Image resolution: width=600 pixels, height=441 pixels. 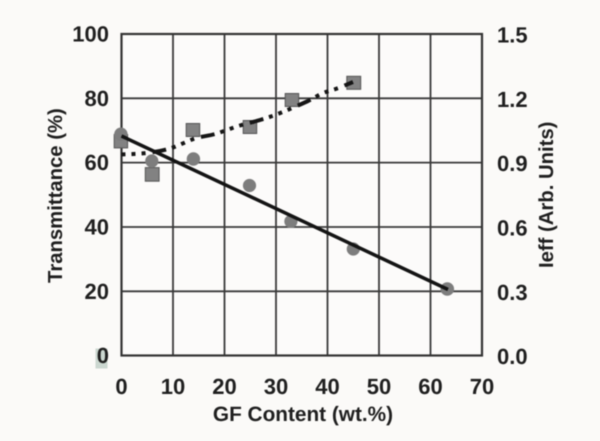 I want to click on svg-text: 70, so click(x=482, y=386).